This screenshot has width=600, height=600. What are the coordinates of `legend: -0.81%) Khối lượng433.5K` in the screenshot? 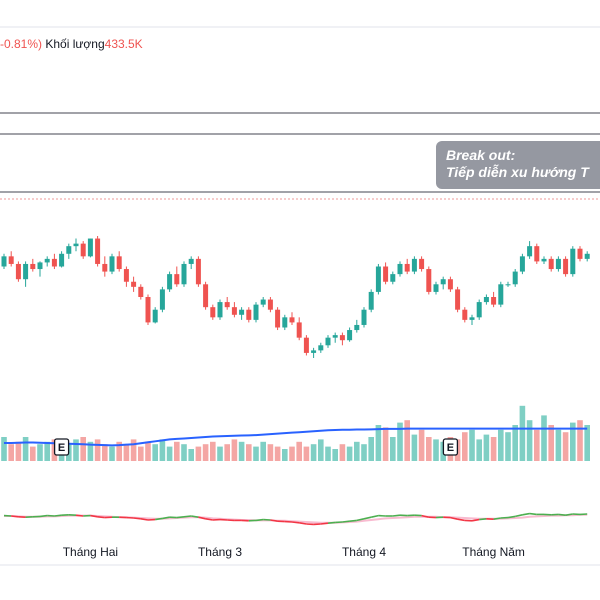 It's located at (71, 44).